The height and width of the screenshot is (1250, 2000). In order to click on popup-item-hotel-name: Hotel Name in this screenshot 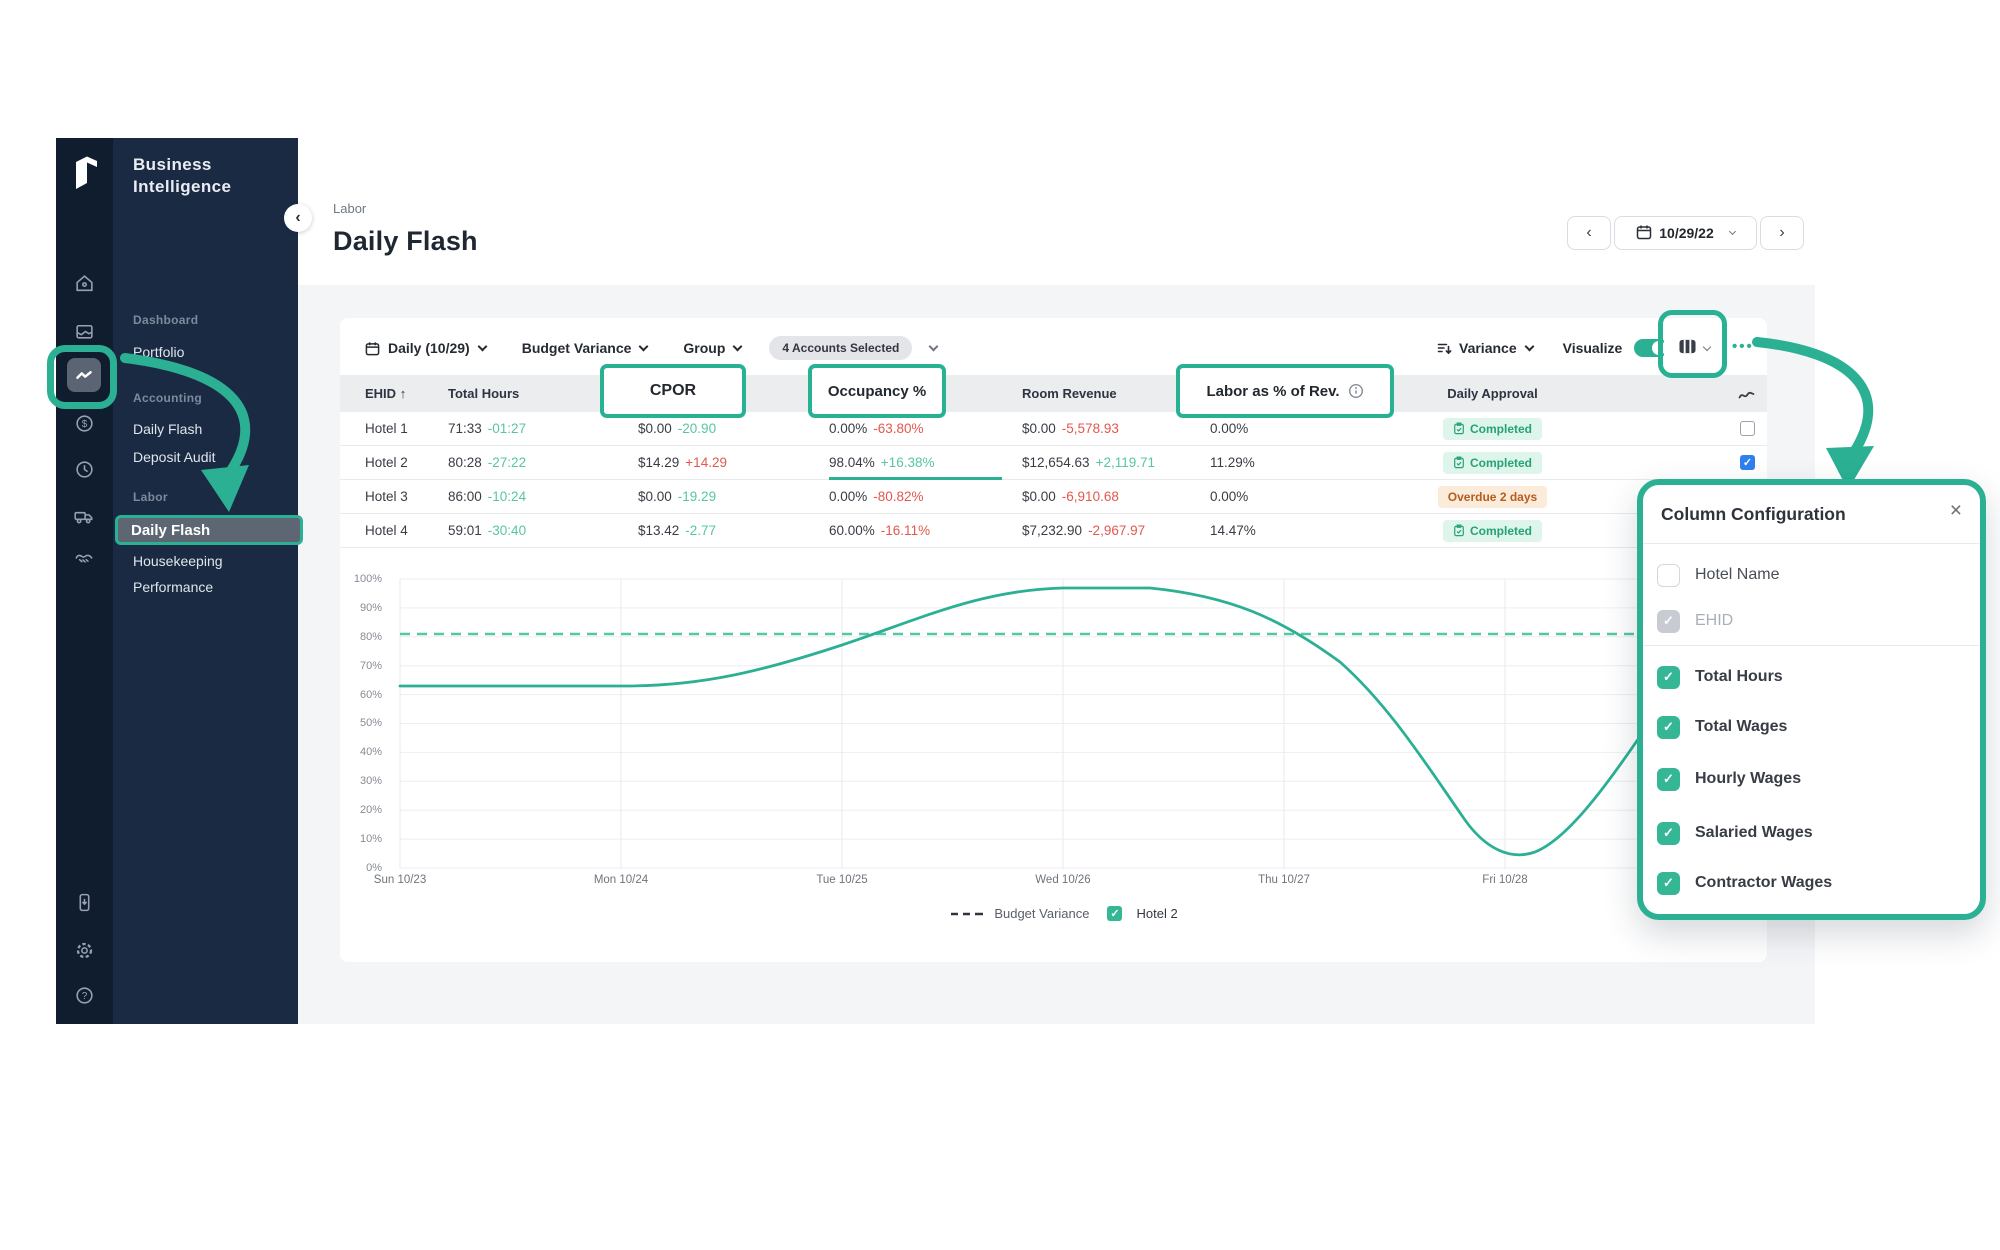, I will do `click(1813, 575)`.